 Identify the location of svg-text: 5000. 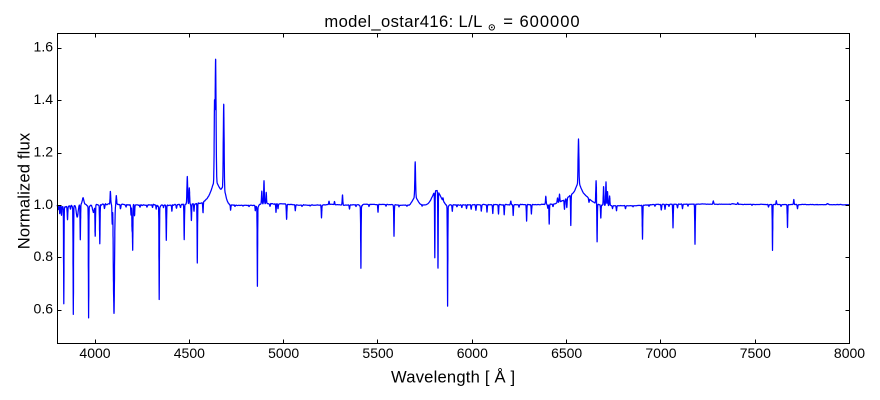
(283, 353).